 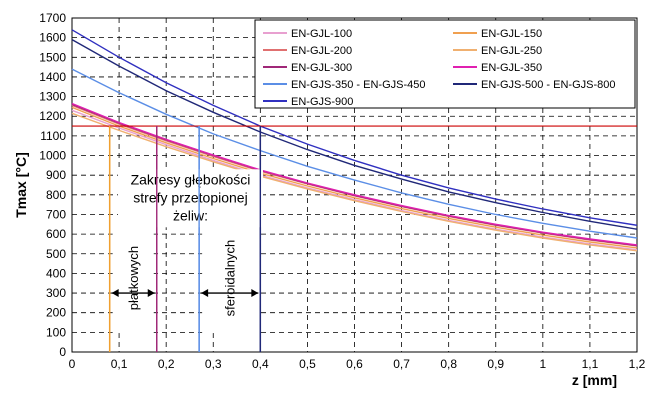 I want to click on legend-label: EN-GJS-900, so click(x=322, y=102).